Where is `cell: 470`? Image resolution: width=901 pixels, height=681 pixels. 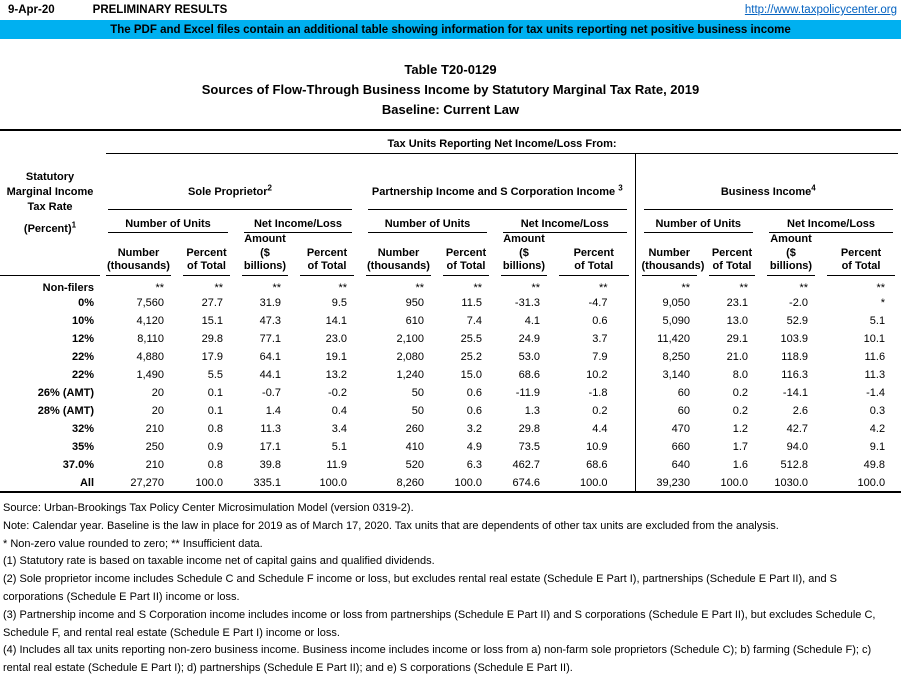 cell: 470 is located at coordinates (668, 429).